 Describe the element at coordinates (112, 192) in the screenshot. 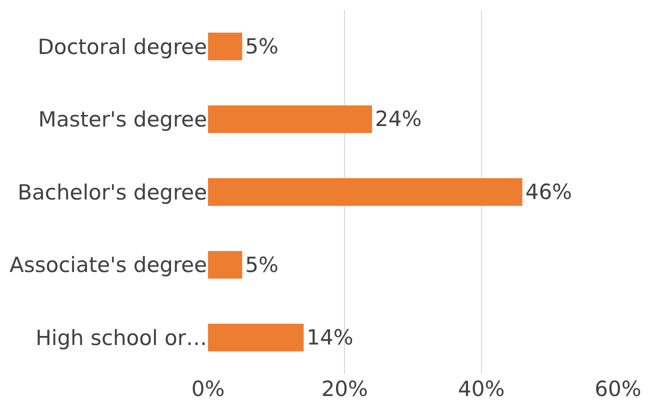

I see `y-tick-label: Bachelor's degree` at that location.